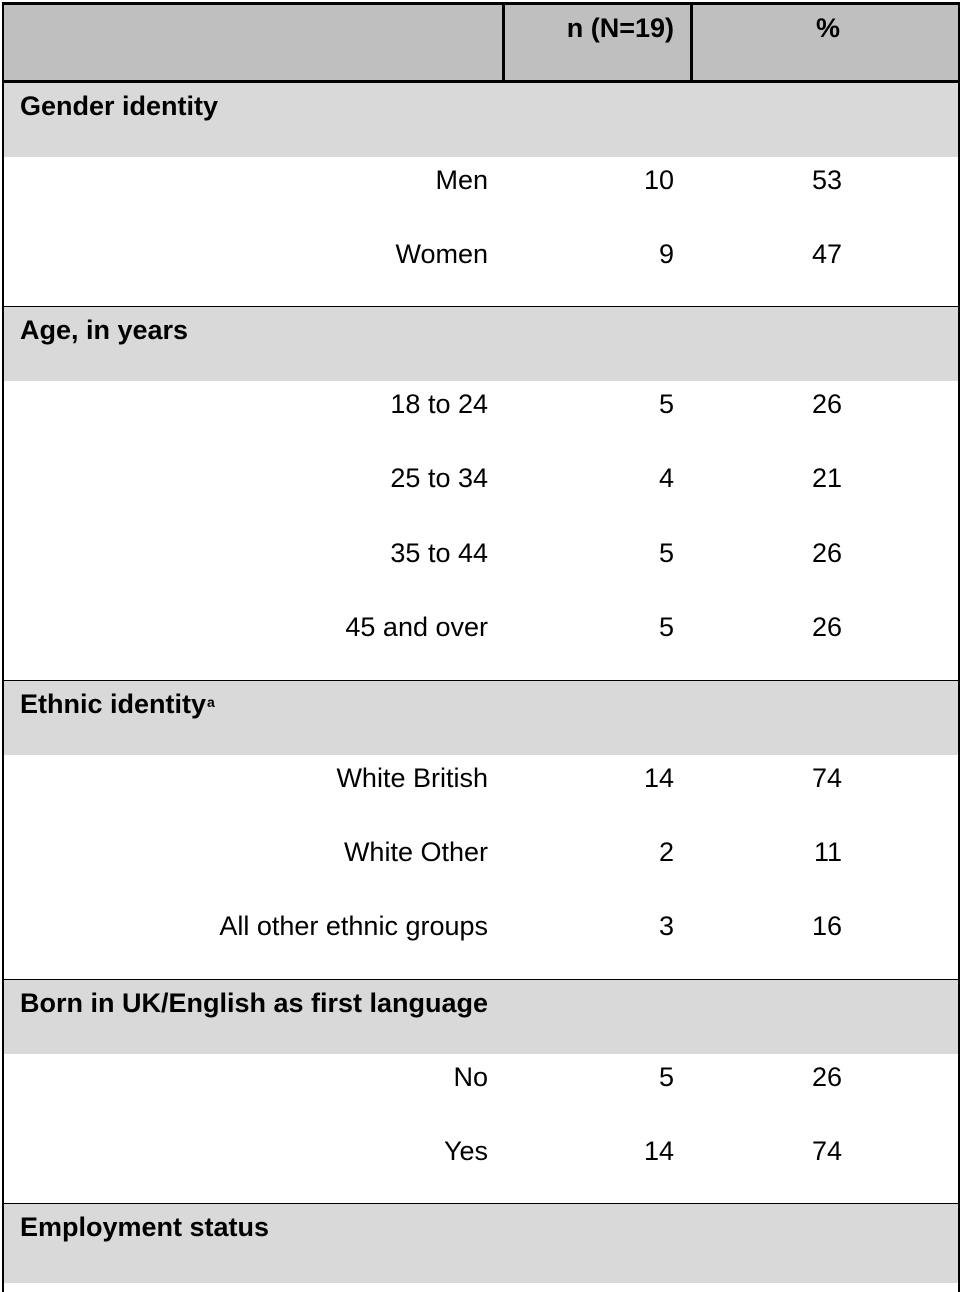  Describe the element at coordinates (415, 852) in the screenshot. I see `row-label: White Other` at that location.